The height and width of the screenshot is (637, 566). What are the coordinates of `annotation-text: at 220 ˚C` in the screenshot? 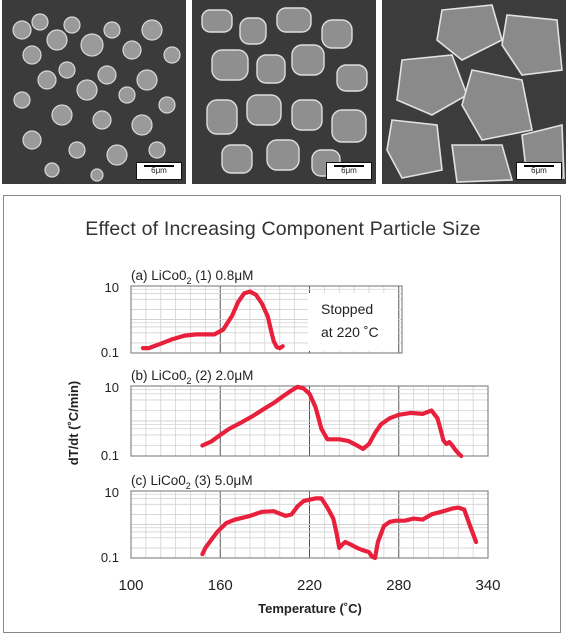 It's located at (350, 332).